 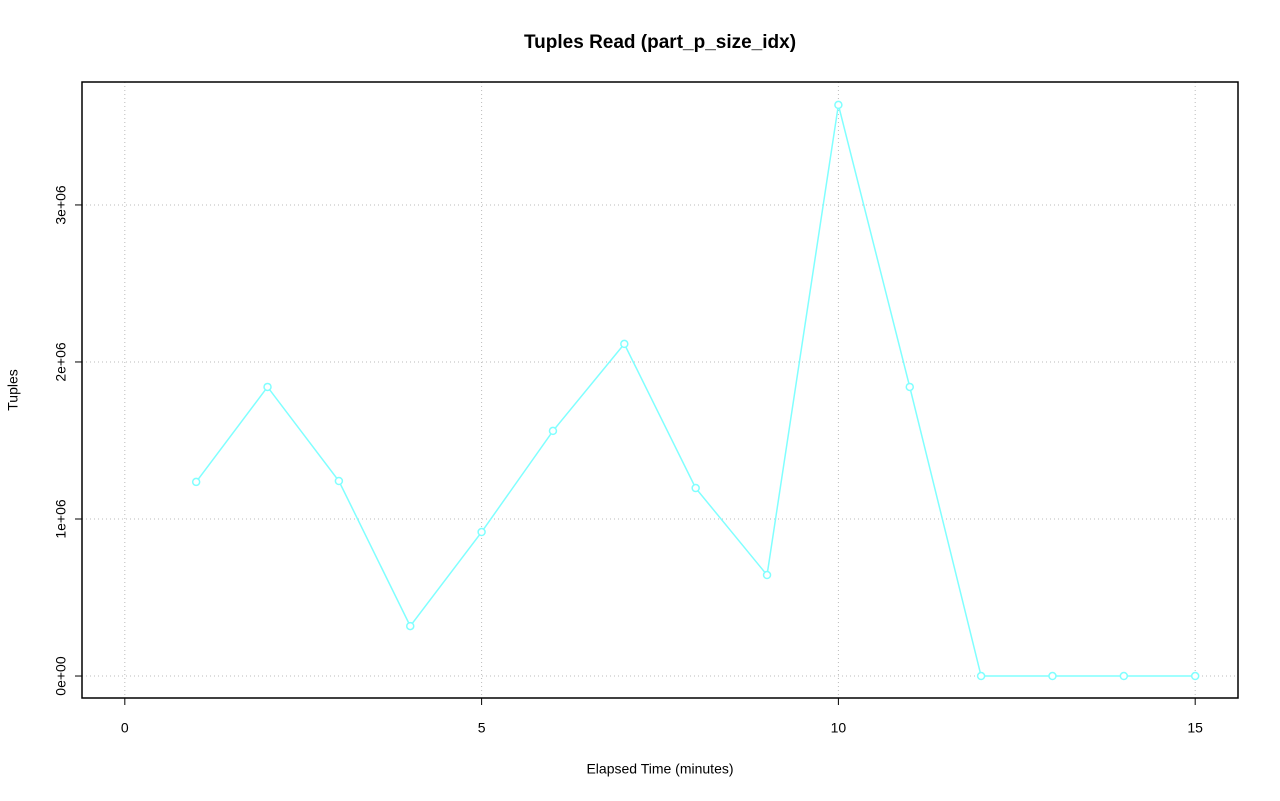 I want to click on x-axis-label: Elapsed Time (minutes), so click(x=659, y=769).